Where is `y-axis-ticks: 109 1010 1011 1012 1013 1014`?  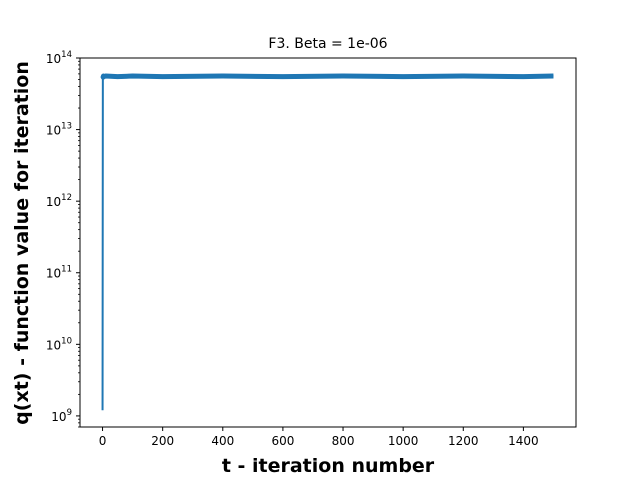 y-axis-ticks: 109 1010 1011 1012 1013 1014 is located at coordinates (63, 239).